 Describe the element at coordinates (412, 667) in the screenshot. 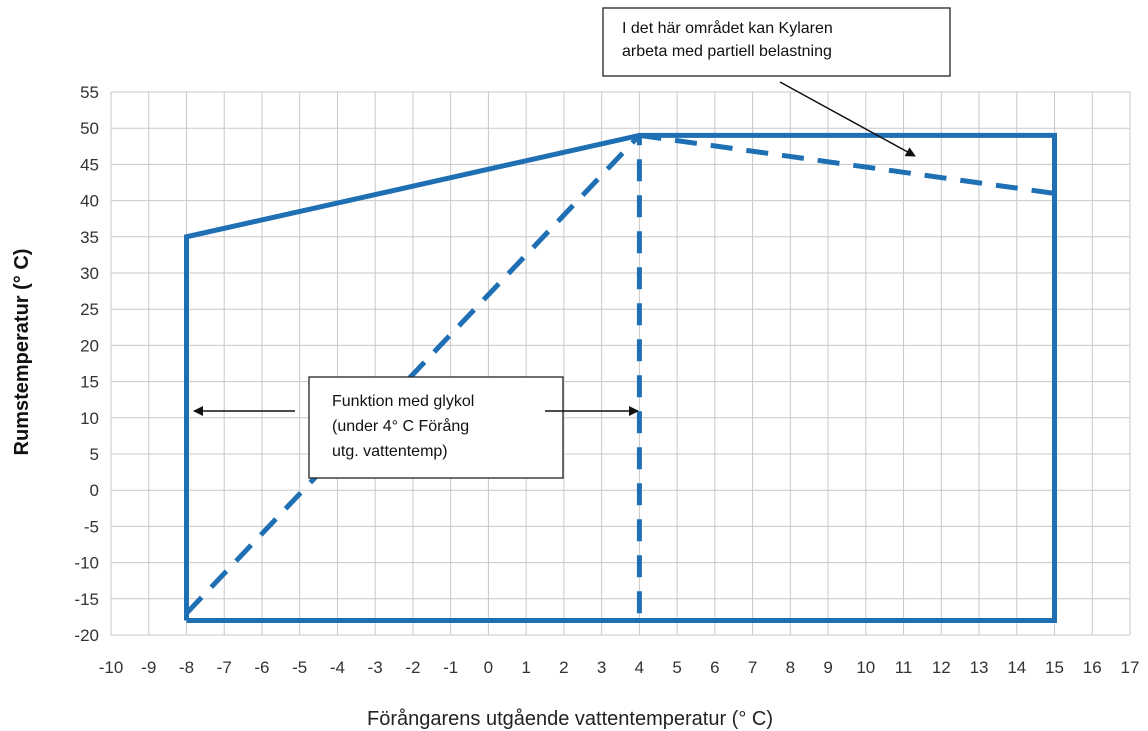

I see `x-tick-label: -2` at that location.